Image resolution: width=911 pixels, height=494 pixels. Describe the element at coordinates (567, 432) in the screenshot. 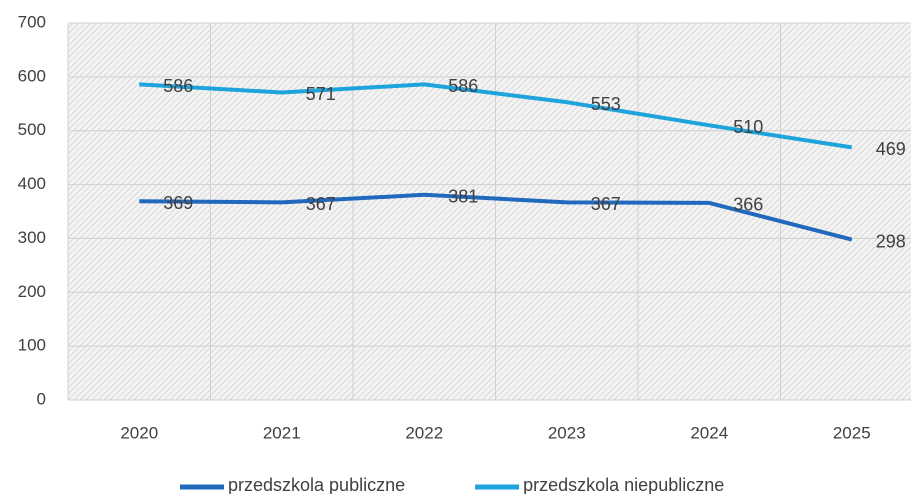

I see `x-tick-label: 2023` at that location.